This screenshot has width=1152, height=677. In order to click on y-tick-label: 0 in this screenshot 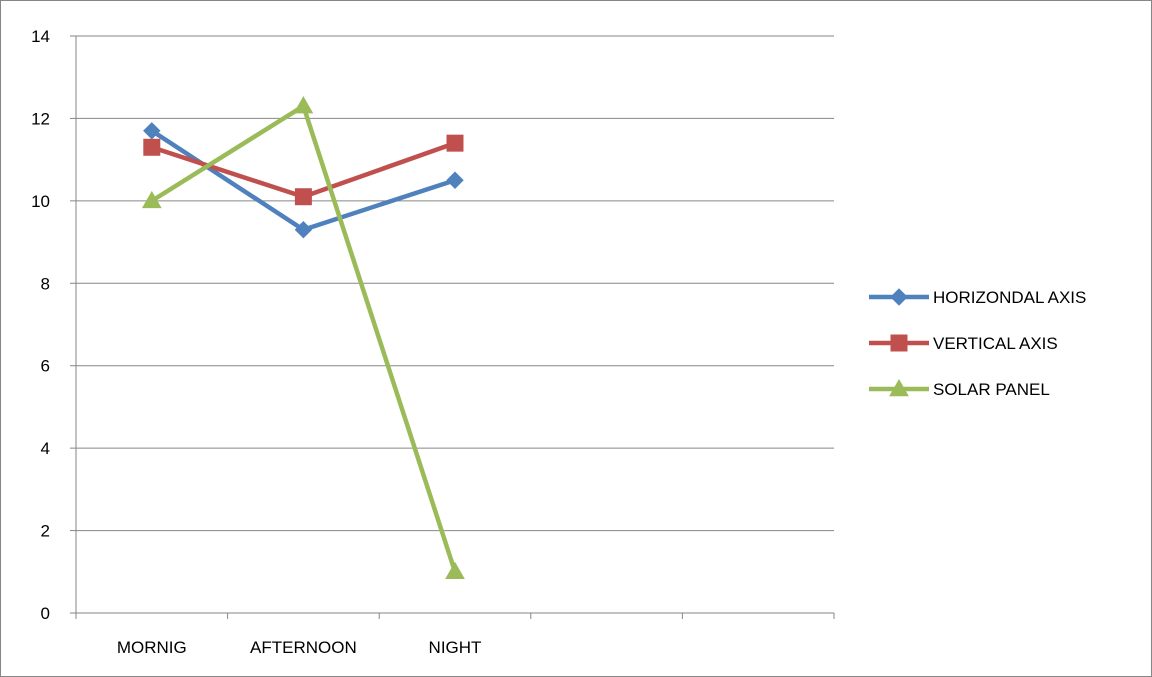, I will do `click(45, 613)`.